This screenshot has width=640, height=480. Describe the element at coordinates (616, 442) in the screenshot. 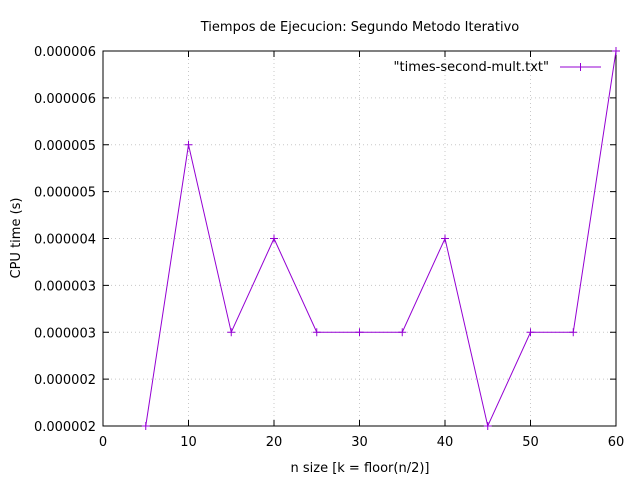

I see `x-tick-label: 60` at that location.